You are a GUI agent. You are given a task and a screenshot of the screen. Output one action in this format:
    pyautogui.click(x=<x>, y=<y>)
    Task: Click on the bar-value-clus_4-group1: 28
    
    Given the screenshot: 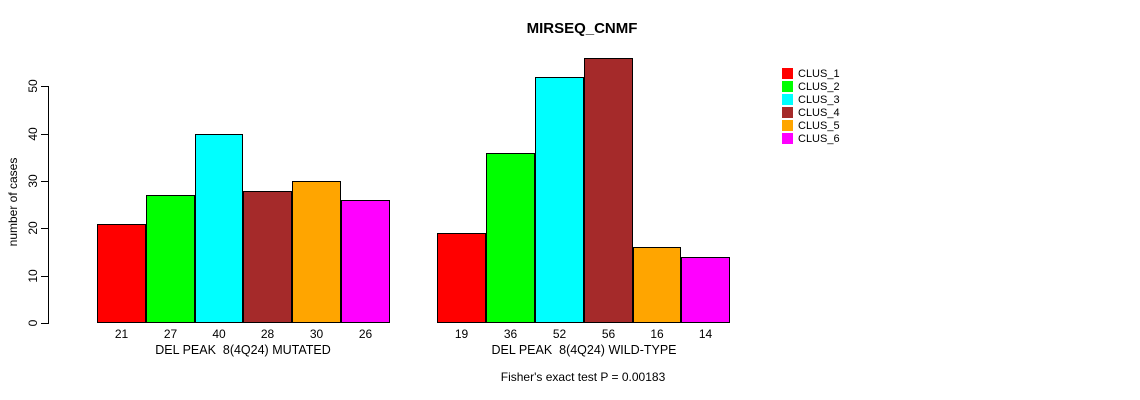 What is the action you would take?
    pyautogui.click(x=267, y=334)
    